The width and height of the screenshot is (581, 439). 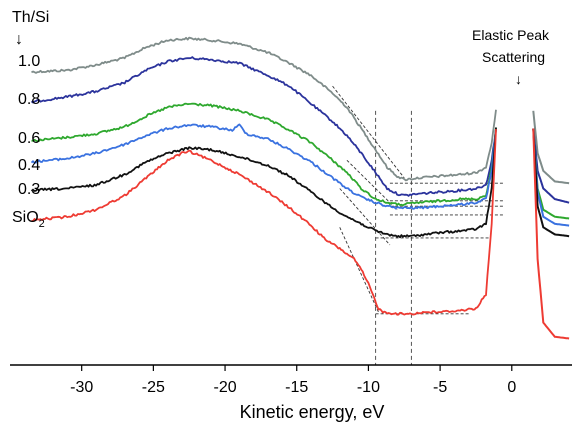 I want to click on series-label-1.0: 1.0, so click(x=29, y=61).